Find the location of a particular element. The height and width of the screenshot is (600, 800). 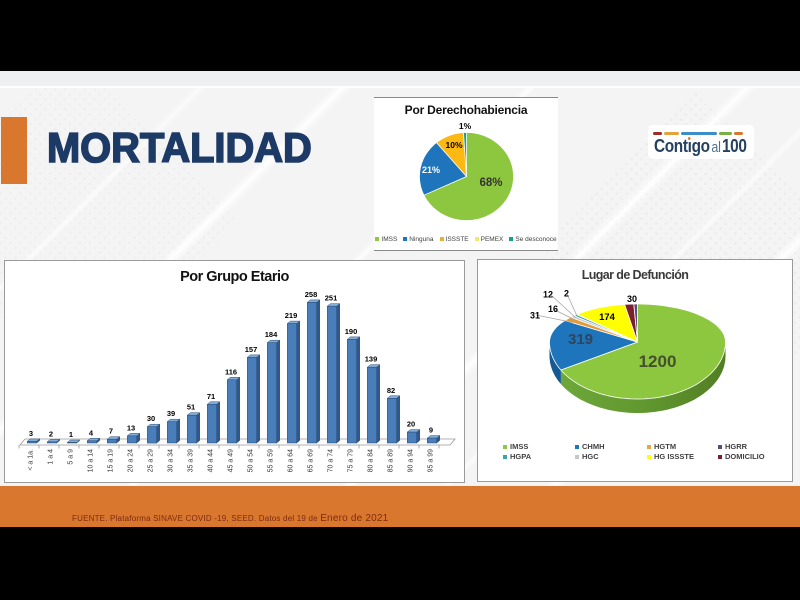

svg-text: 51 is located at coordinates (191, 407).